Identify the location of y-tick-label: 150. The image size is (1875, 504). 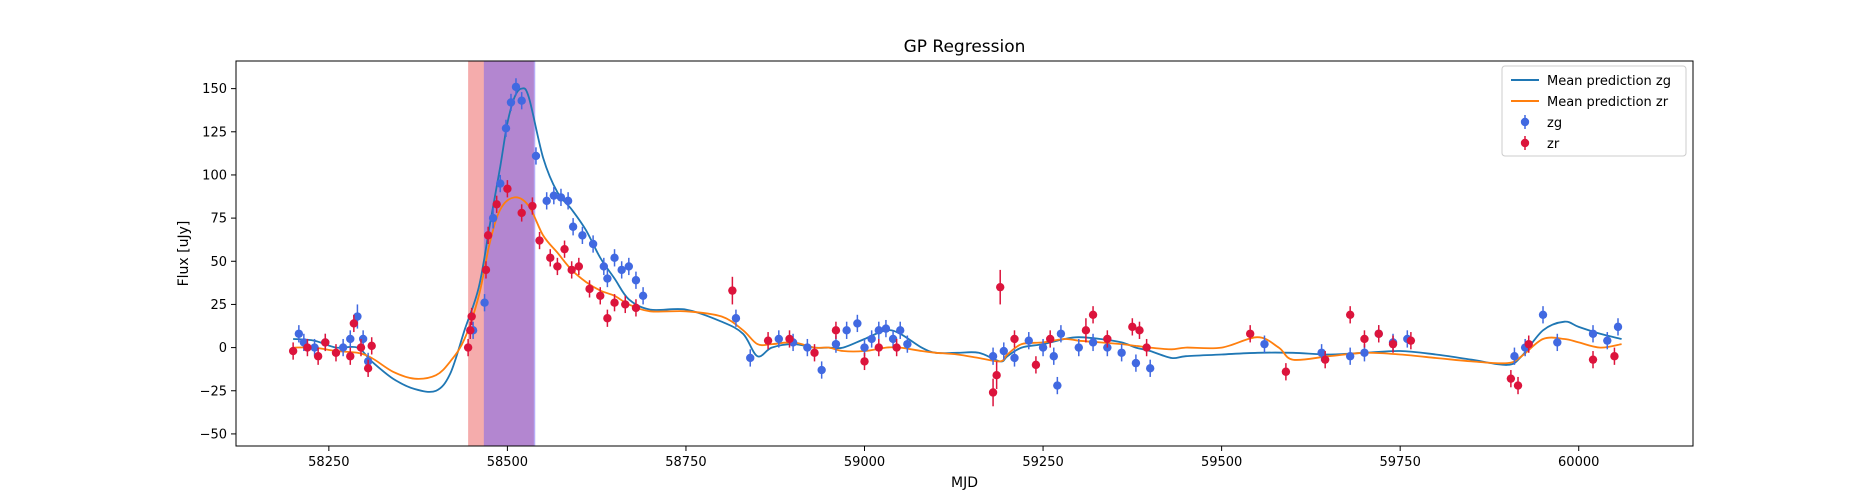
(214, 89).